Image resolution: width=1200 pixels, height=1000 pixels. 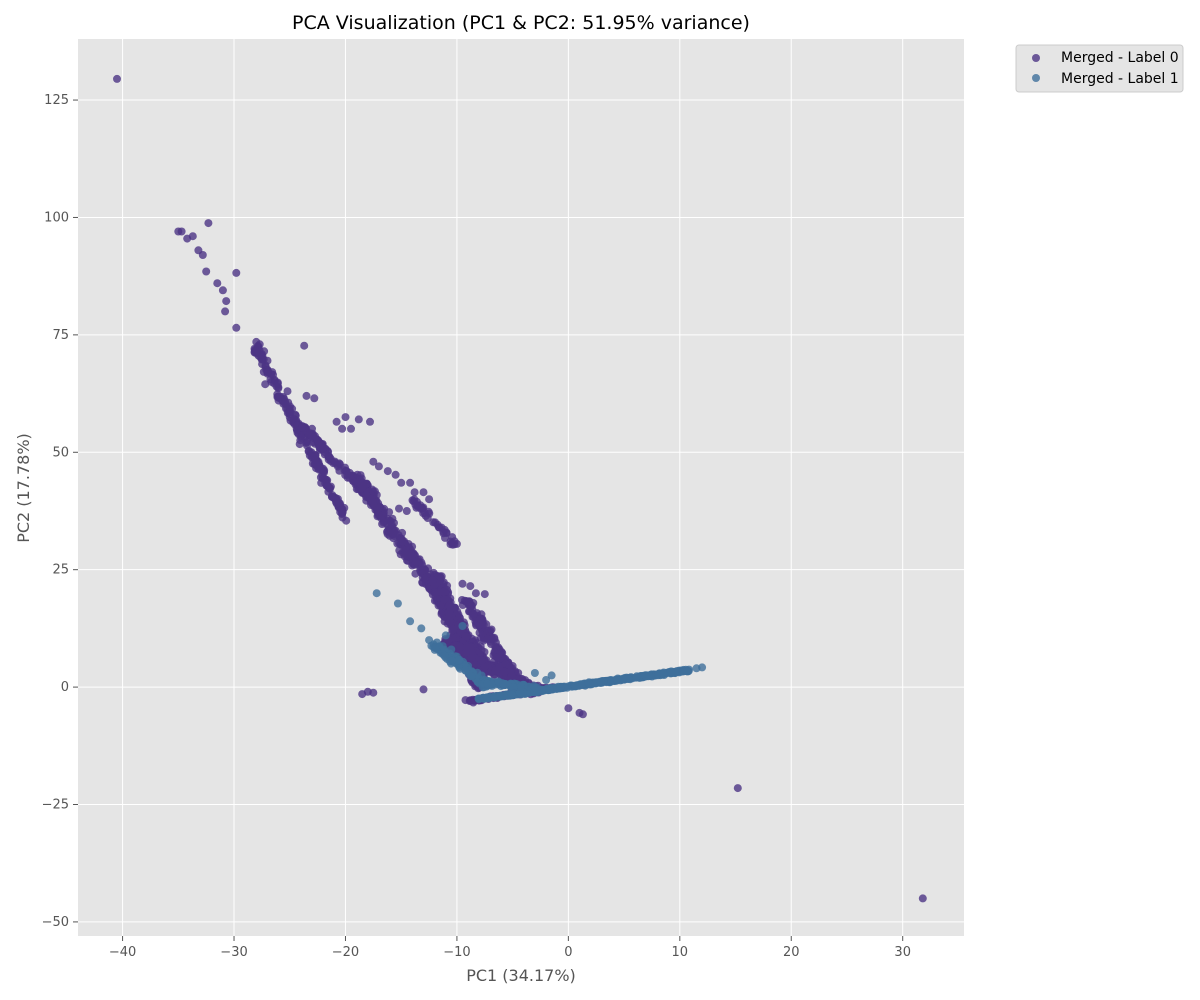 I want to click on y-tick-label: 75, so click(x=60, y=335).